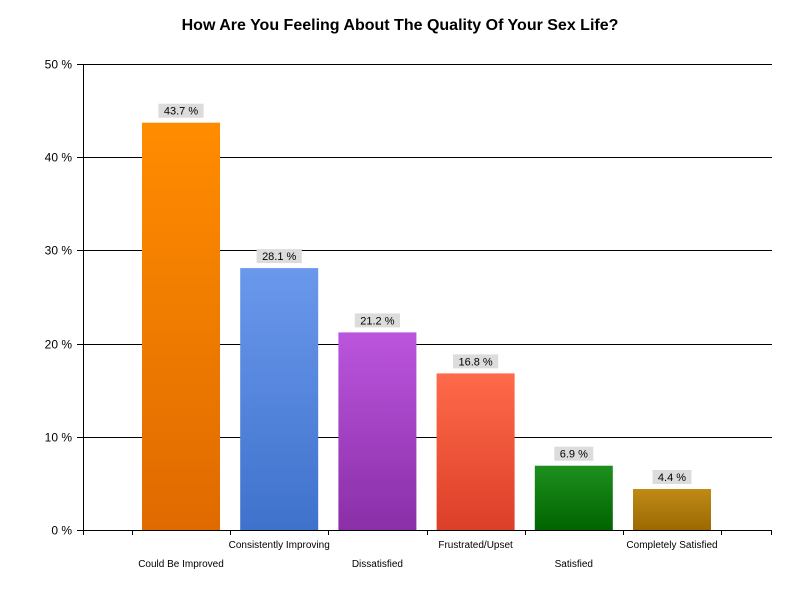 This screenshot has width=800, height=605. What do you see at coordinates (59, 345) in the screenshot?
I see `y-tick-label: 20 %` at bounding box center [59, 345].